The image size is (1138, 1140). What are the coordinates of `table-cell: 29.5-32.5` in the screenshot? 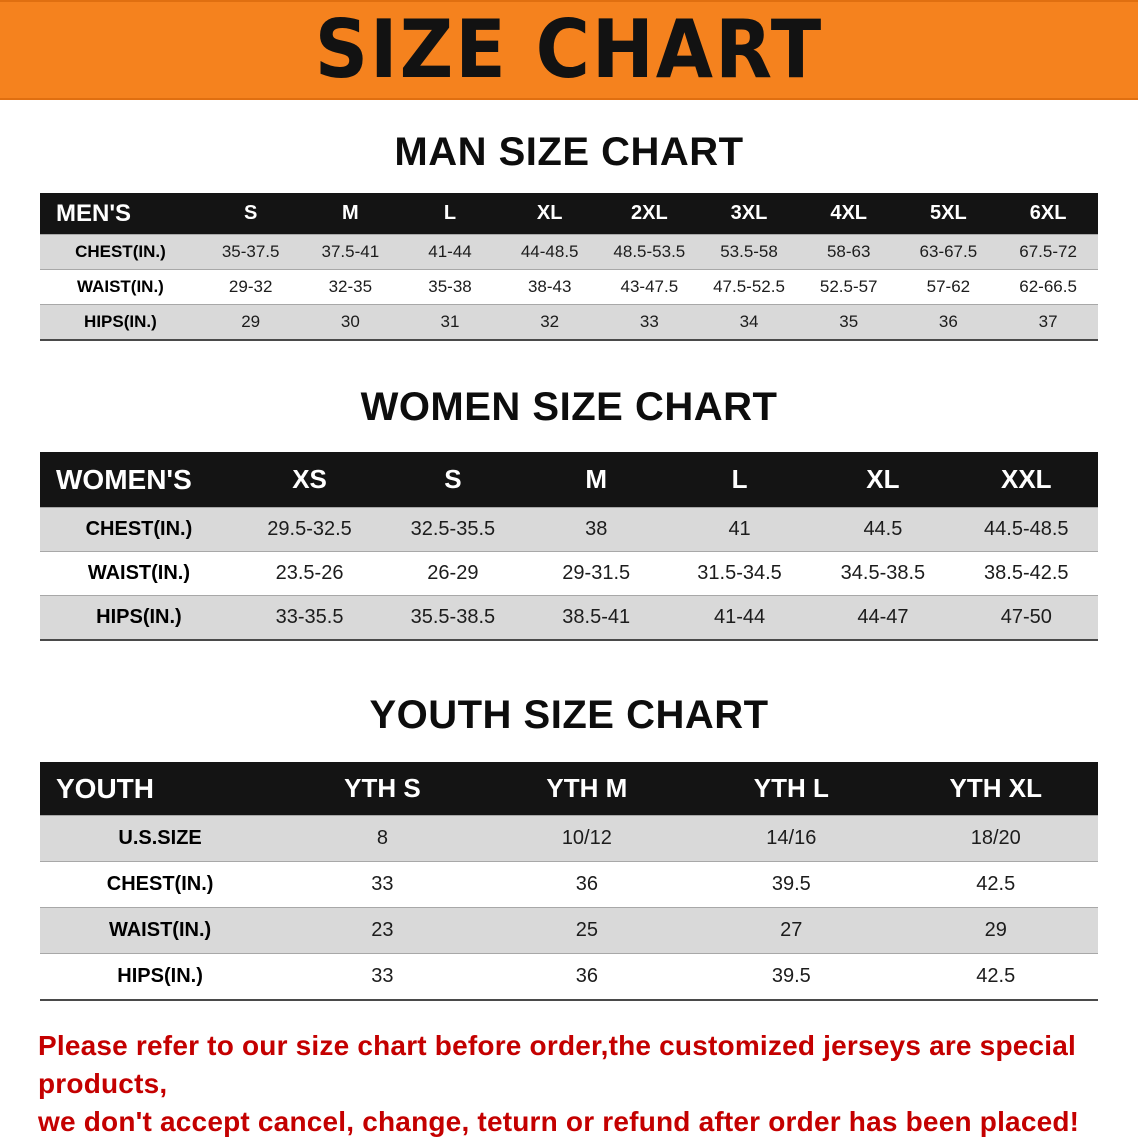 It's located at (309, 529).